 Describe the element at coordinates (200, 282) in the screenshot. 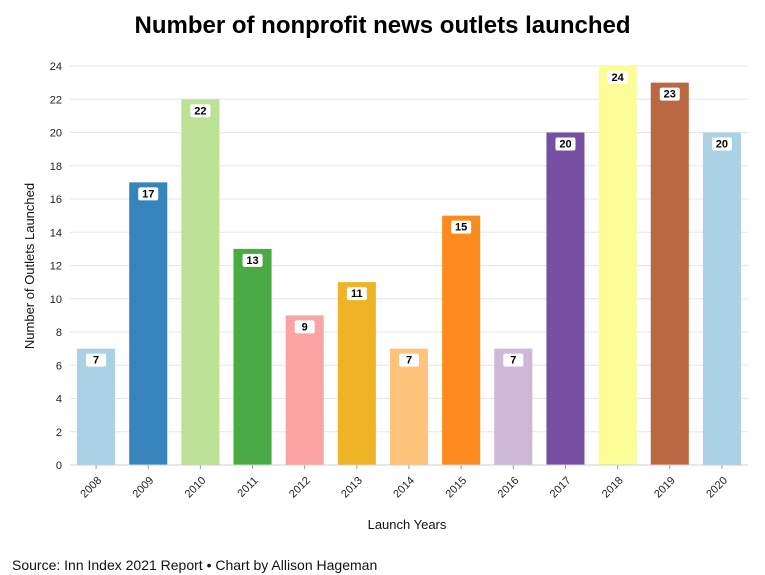

I see `bar-2010` at that location.